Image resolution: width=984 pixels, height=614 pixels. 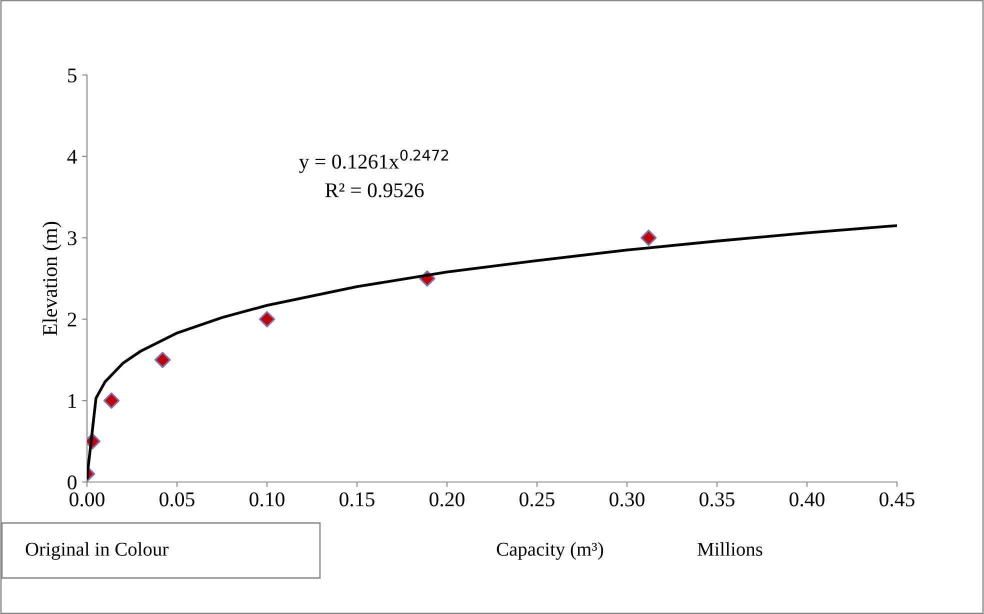 I want to click on x-tick-label: 0.25, so click(x=537, y=499).